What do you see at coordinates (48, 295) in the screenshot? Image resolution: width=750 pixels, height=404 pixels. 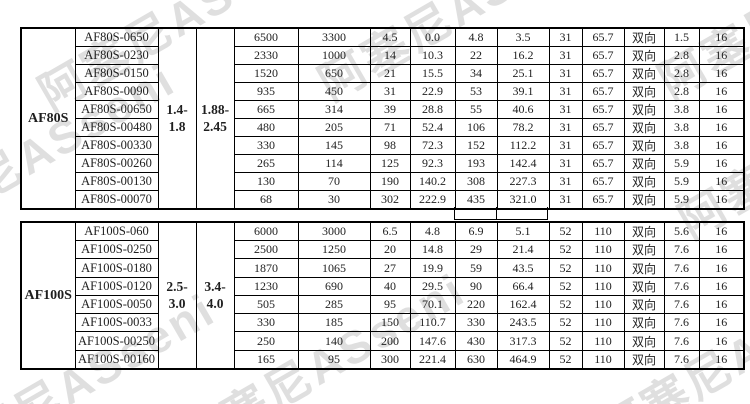 I see `series-label-cell: AF100S` at bounding box center [48, 295].